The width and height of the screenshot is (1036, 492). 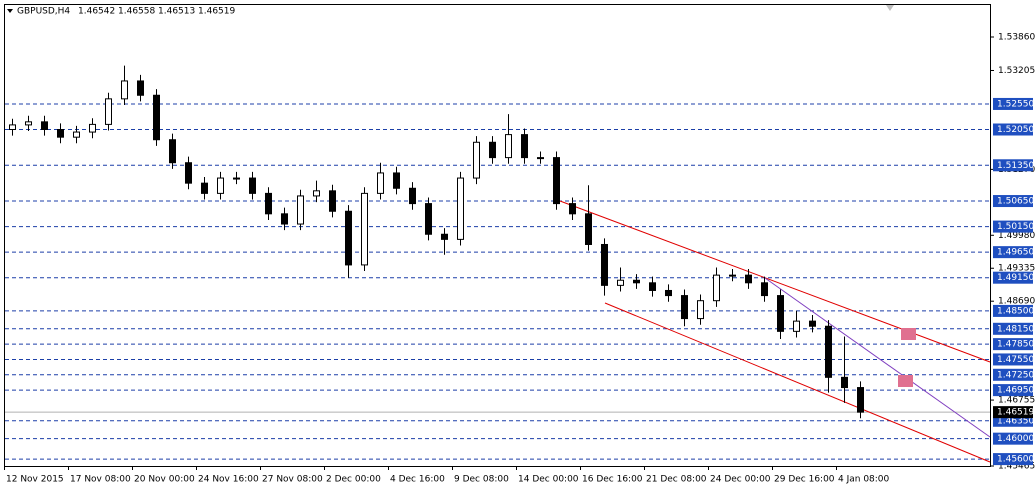 What do you see at coordinates (1015, 375) in the screenshot?
I see `level-label: 1.47250` at bounding box center [1015, 375].